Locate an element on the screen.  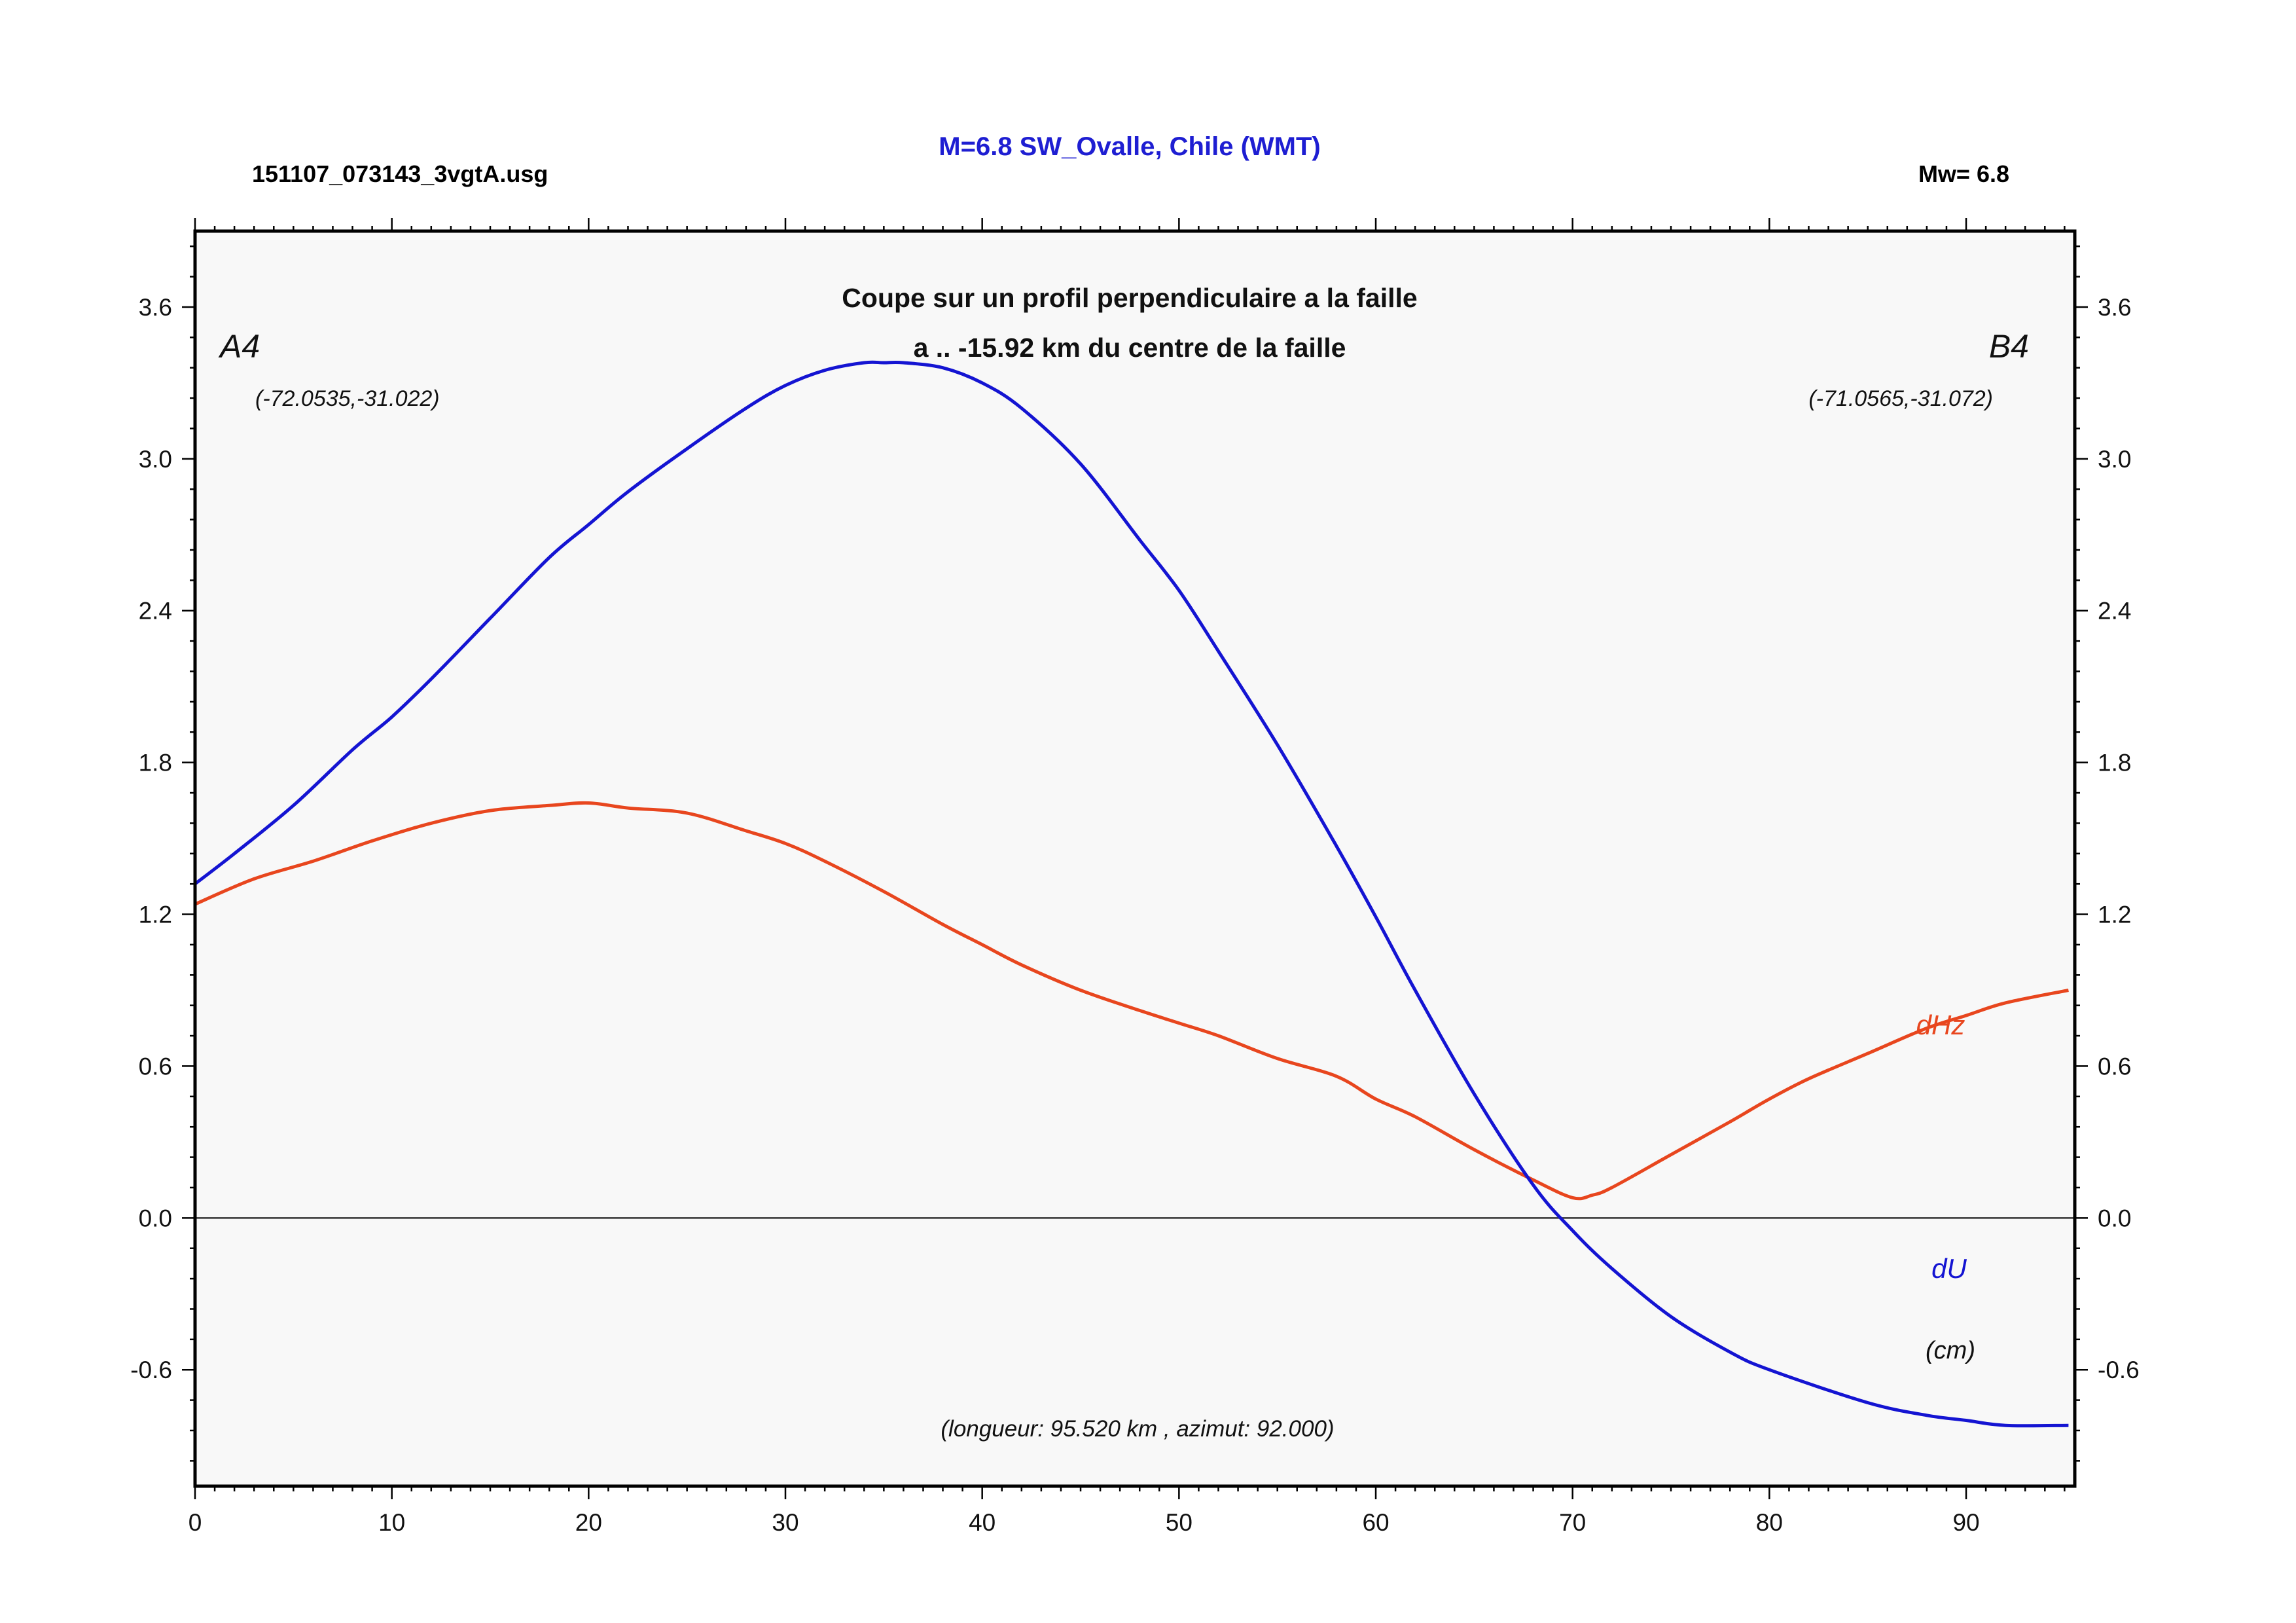
y-tick-label-left: -0.6 is located at coordinates (151, 1370).